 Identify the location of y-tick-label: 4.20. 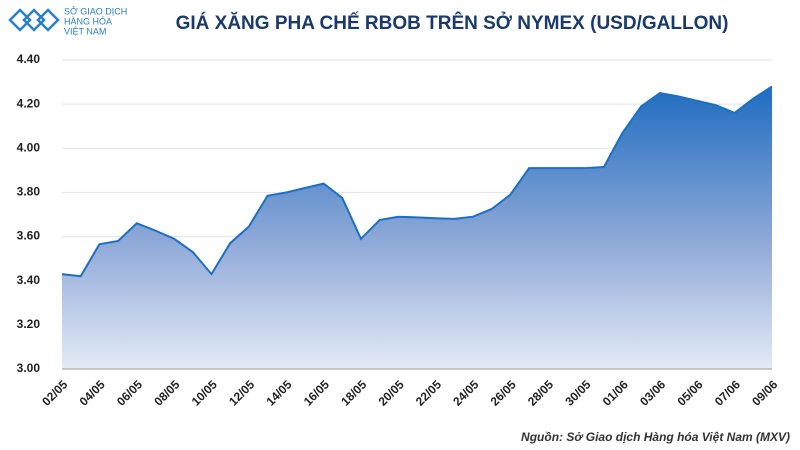
(29, 103).